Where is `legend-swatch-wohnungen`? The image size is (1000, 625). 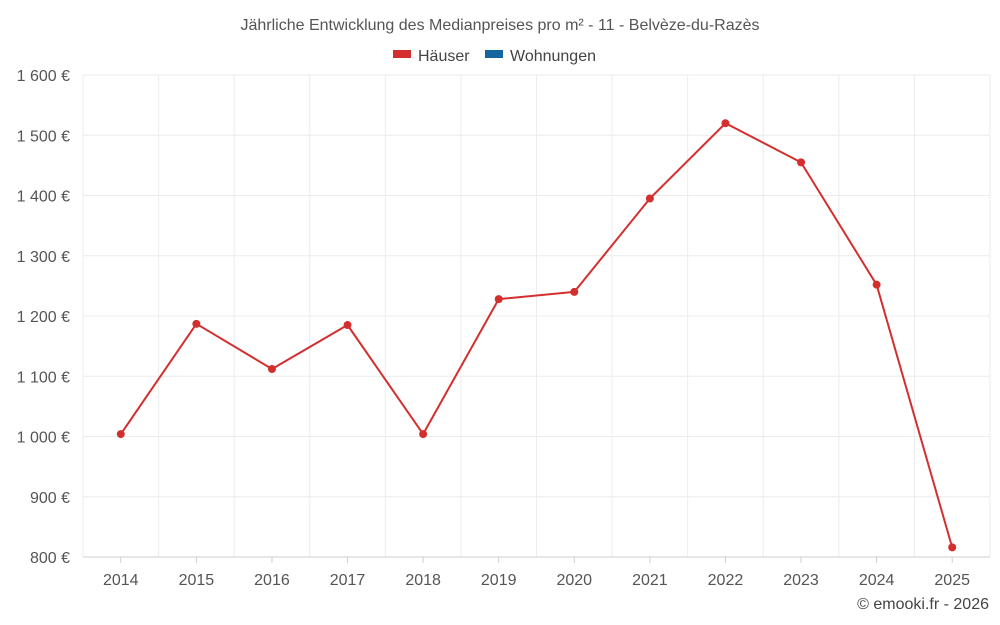
legend-swatch-wohnungen is located at coordinates (494, 54).